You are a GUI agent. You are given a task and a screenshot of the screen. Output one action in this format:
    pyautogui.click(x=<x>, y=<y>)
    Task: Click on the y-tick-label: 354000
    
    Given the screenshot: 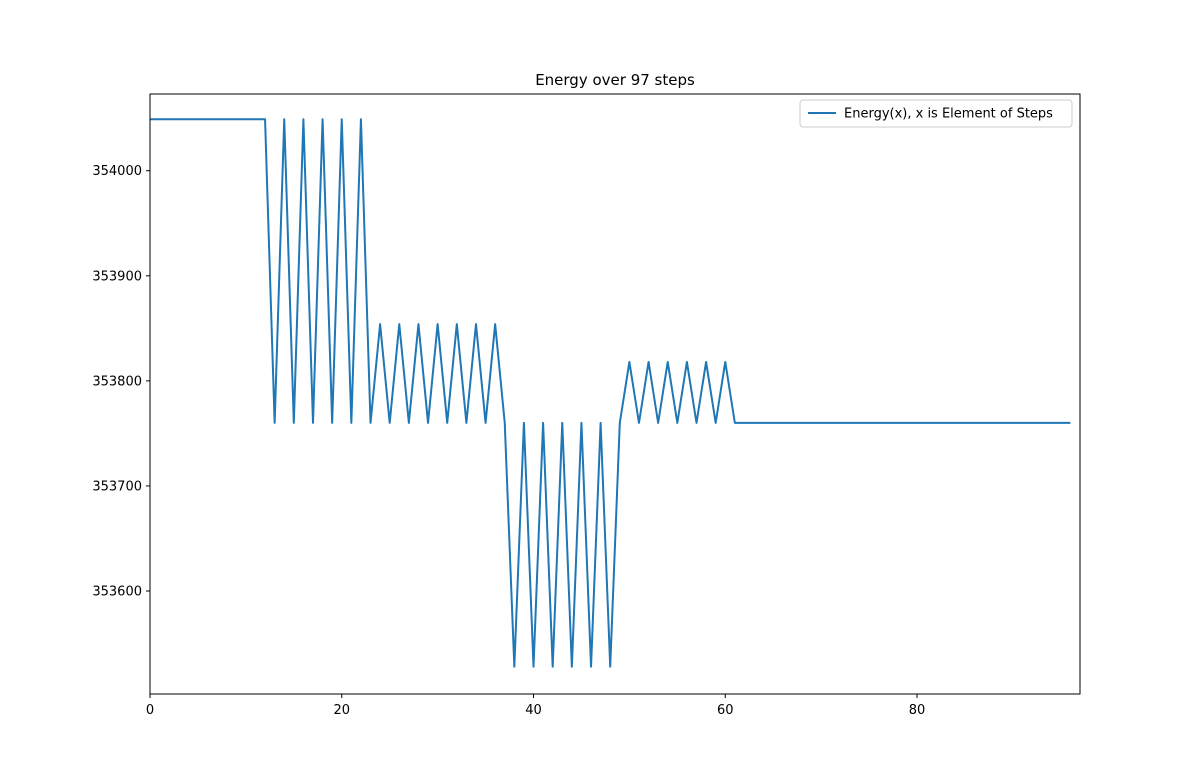 What is the action you would take?
    pyautogui.click(x=117, y=171)
    